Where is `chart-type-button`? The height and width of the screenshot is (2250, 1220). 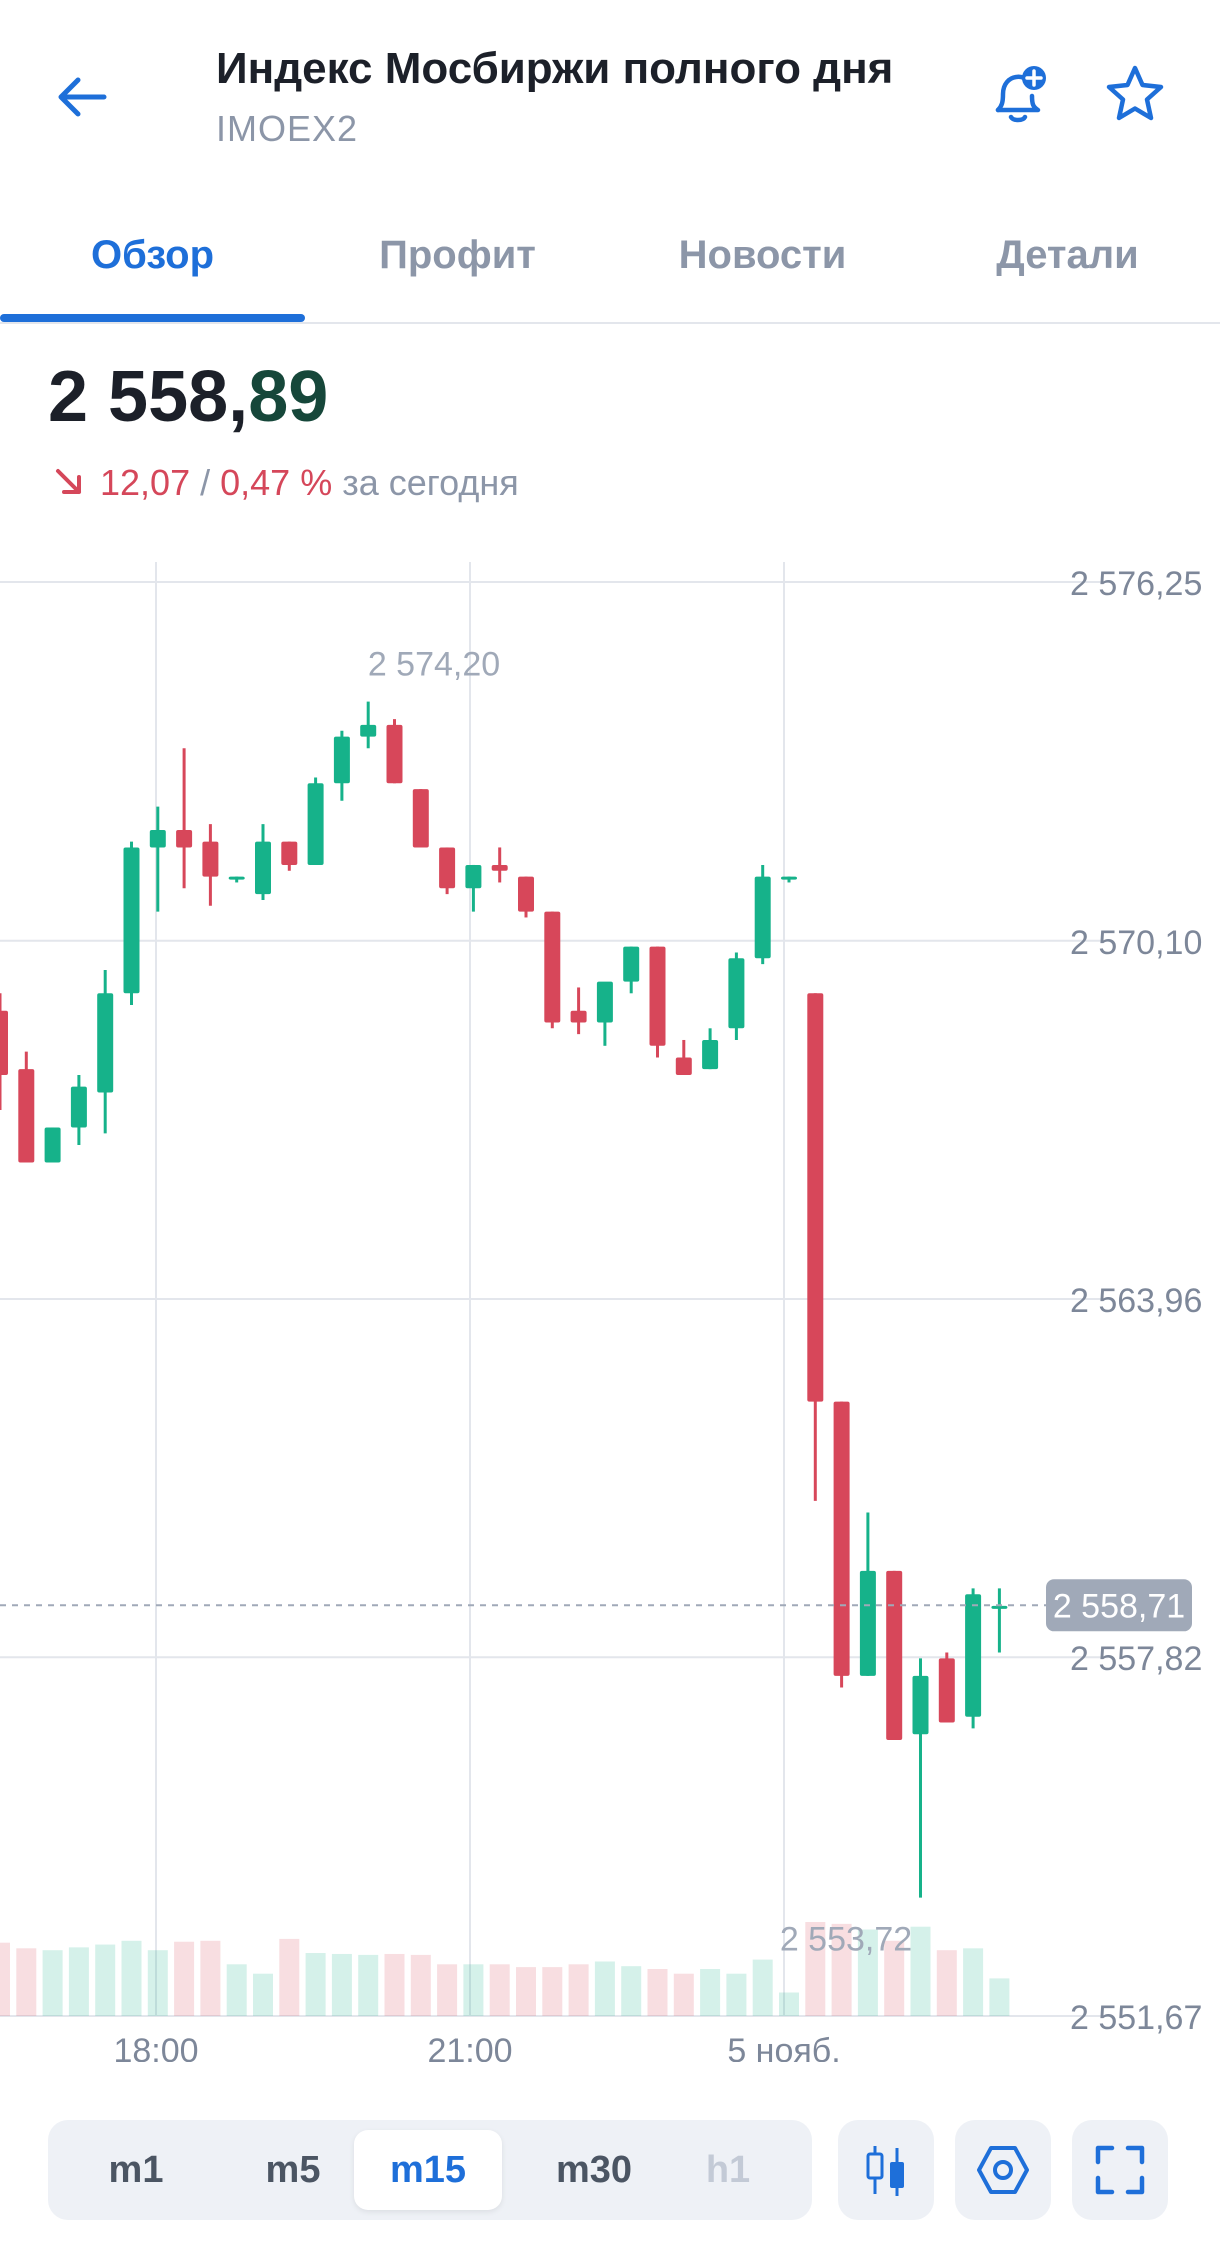
chart-type-button is located at coordinates (886, 2170).